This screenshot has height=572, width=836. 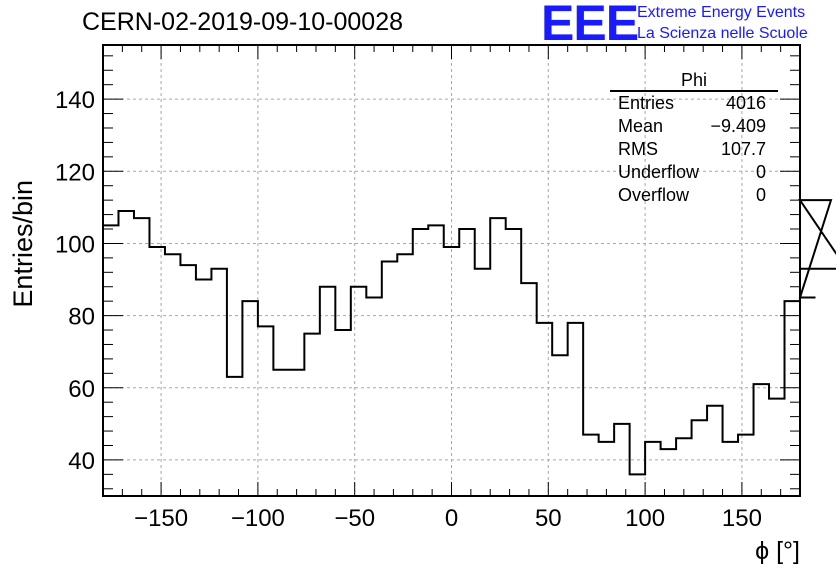 I want to click on x-tick-label: 50, so click(x=548, y=518).